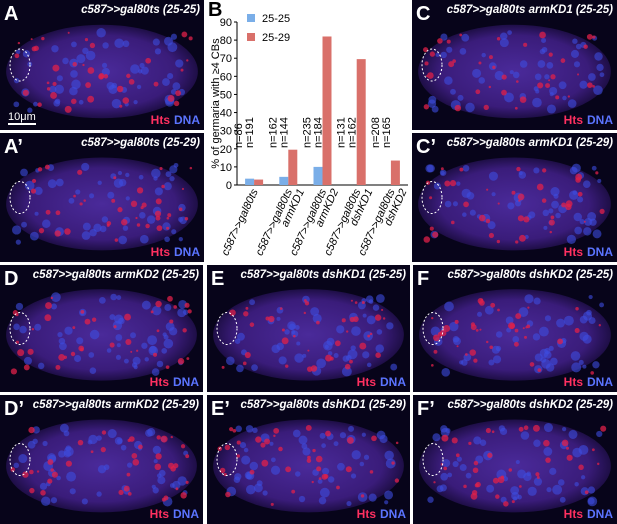 The height and width of the screenshot is (524, 617). What do you see at coordinates (323, 275) in the screenshot?
I see `panel-title: c587>>gal80ts dshKD1 (25-25)` at bounding box center [323, 275].